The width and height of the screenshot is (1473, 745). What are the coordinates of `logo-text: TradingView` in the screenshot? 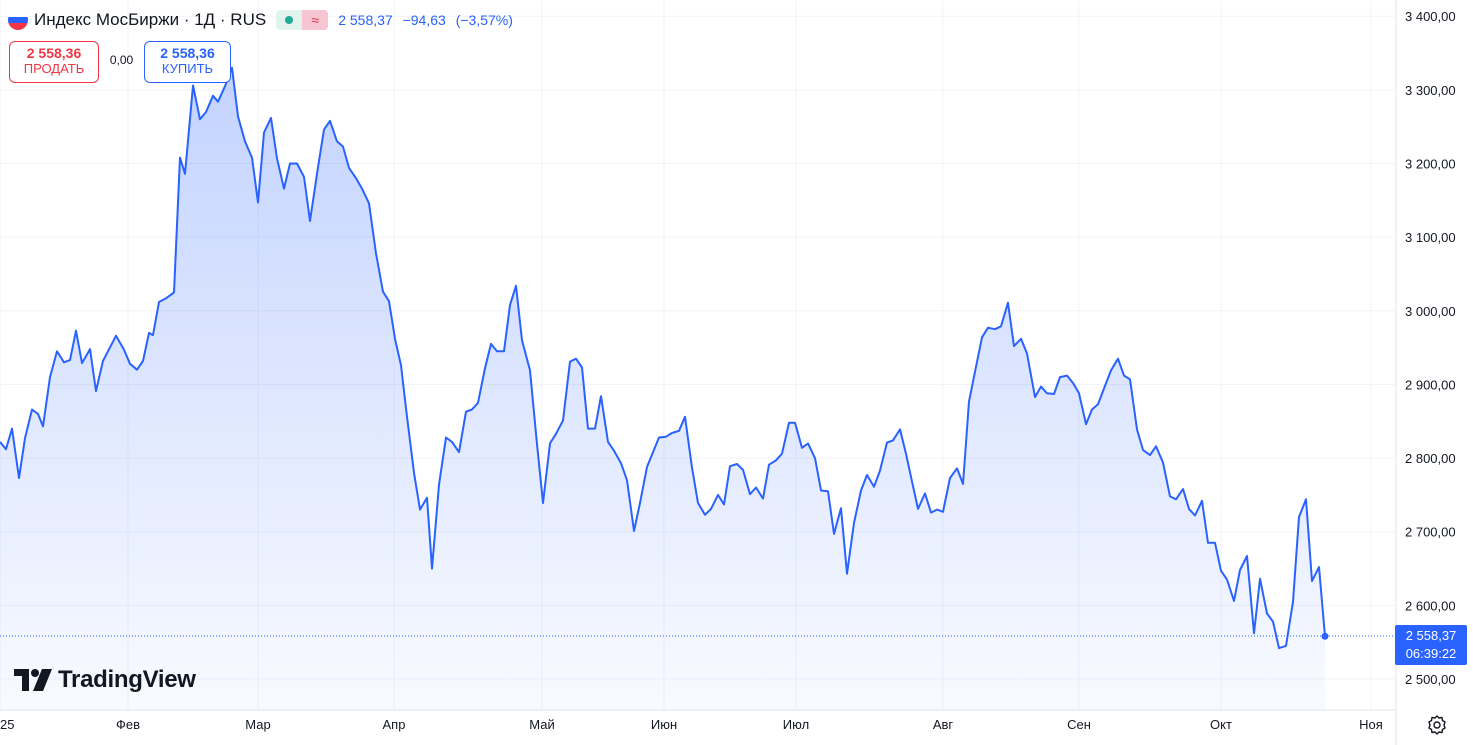 It's located at (127, 679).